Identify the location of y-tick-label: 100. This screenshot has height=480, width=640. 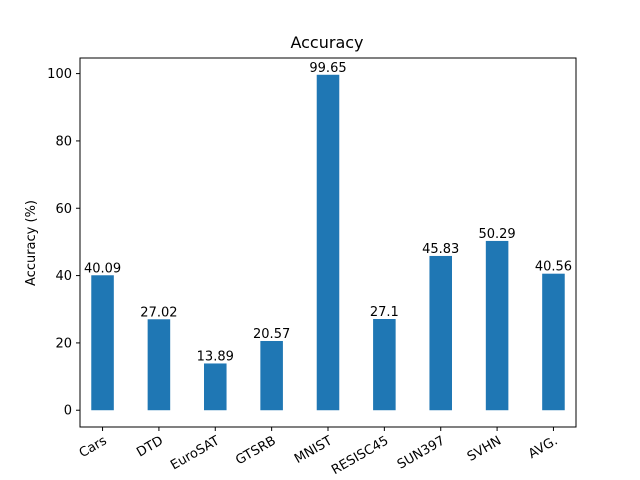
(59, 74).